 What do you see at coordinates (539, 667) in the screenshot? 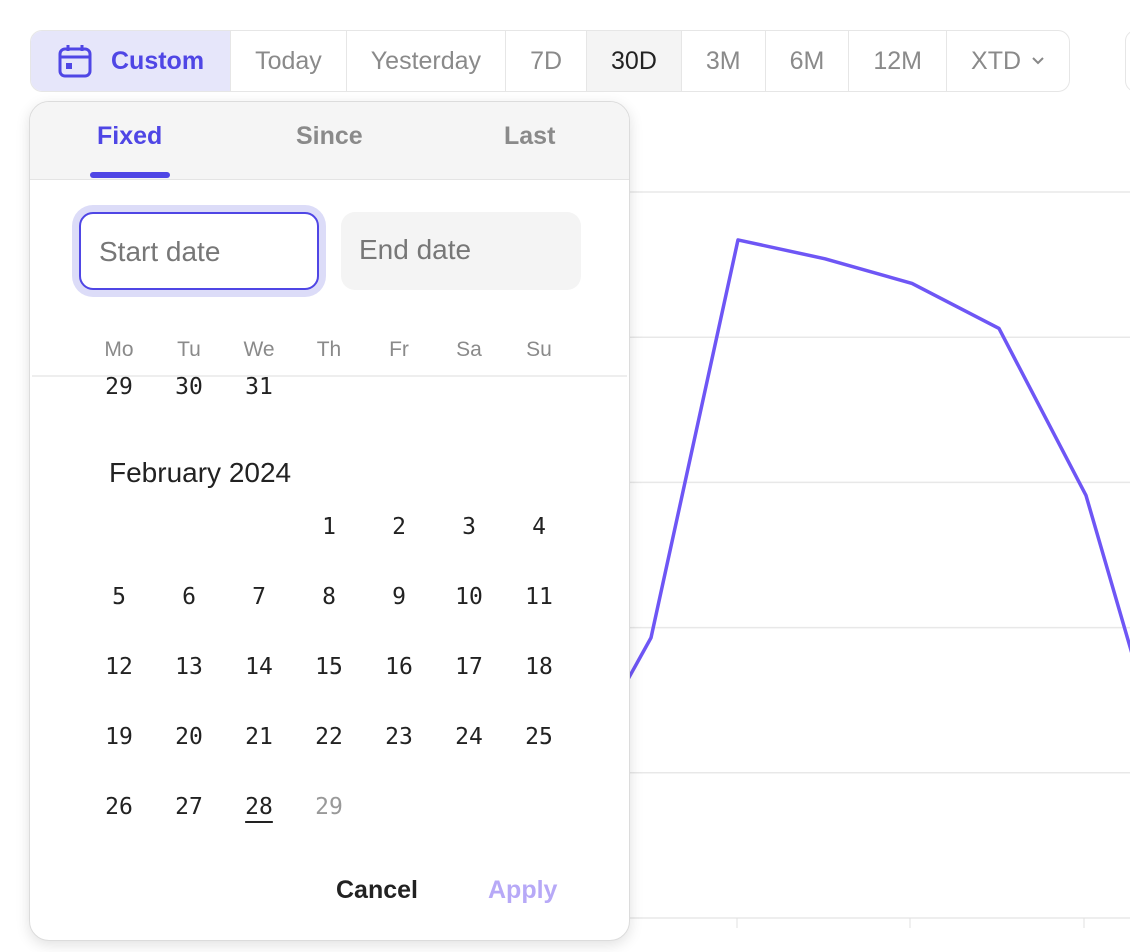
I see `day-cell: 18` at bounding box center [539, 667].